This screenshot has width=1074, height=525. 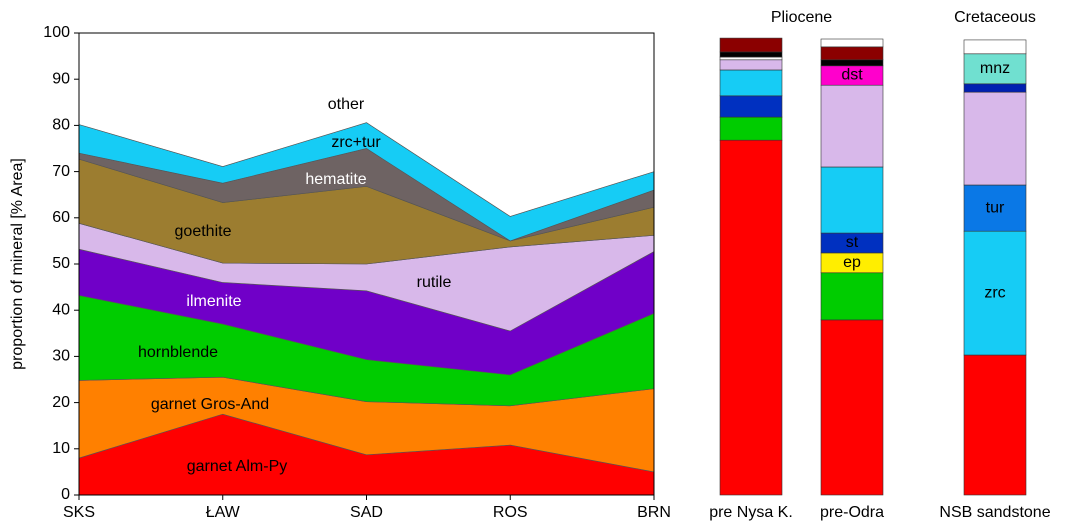 I want to click on series-label: ilmenite, so click(x=213, y=301).